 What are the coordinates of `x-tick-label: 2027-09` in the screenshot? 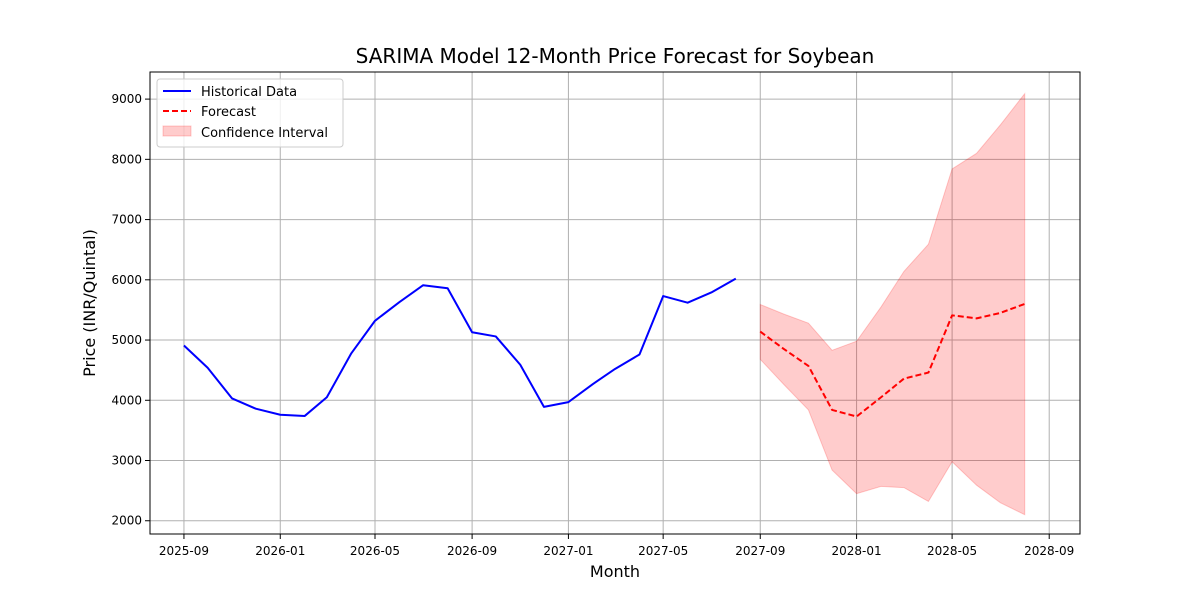 It's located at (760, 551).